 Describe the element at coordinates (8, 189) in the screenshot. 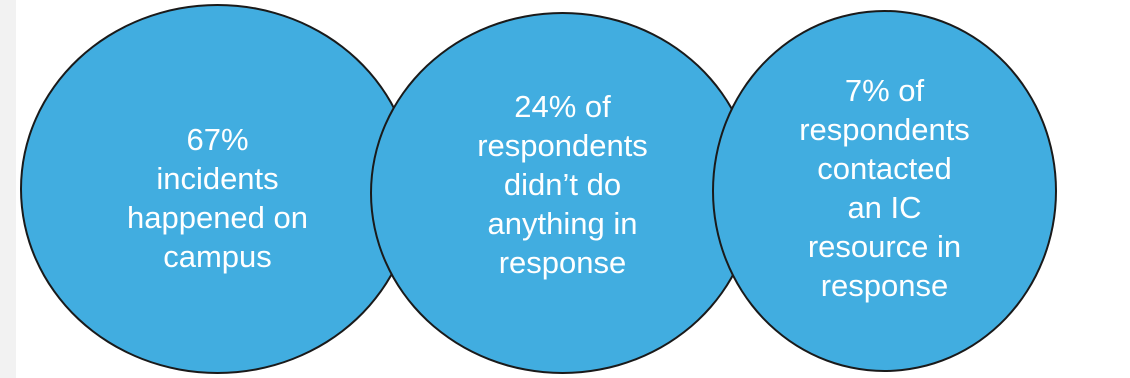

I see `side-panel-strip` at that location.